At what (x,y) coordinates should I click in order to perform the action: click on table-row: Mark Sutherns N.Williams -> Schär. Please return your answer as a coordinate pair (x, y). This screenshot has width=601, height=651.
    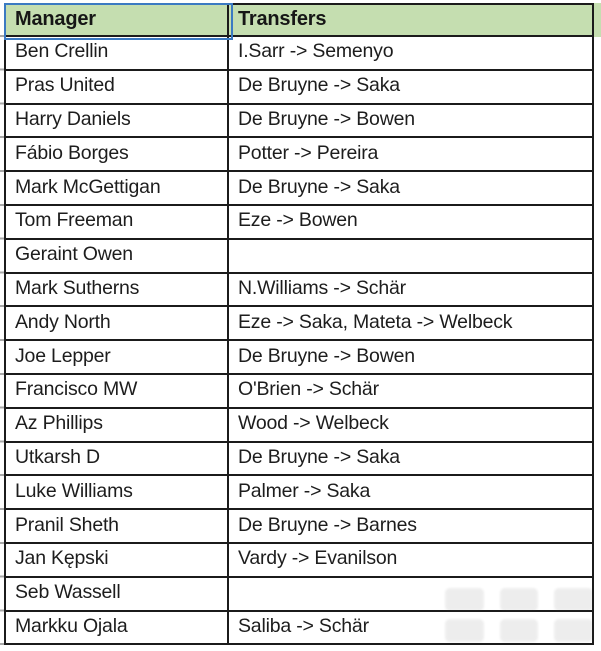
    Looking at the image, I should click on (299, 290).